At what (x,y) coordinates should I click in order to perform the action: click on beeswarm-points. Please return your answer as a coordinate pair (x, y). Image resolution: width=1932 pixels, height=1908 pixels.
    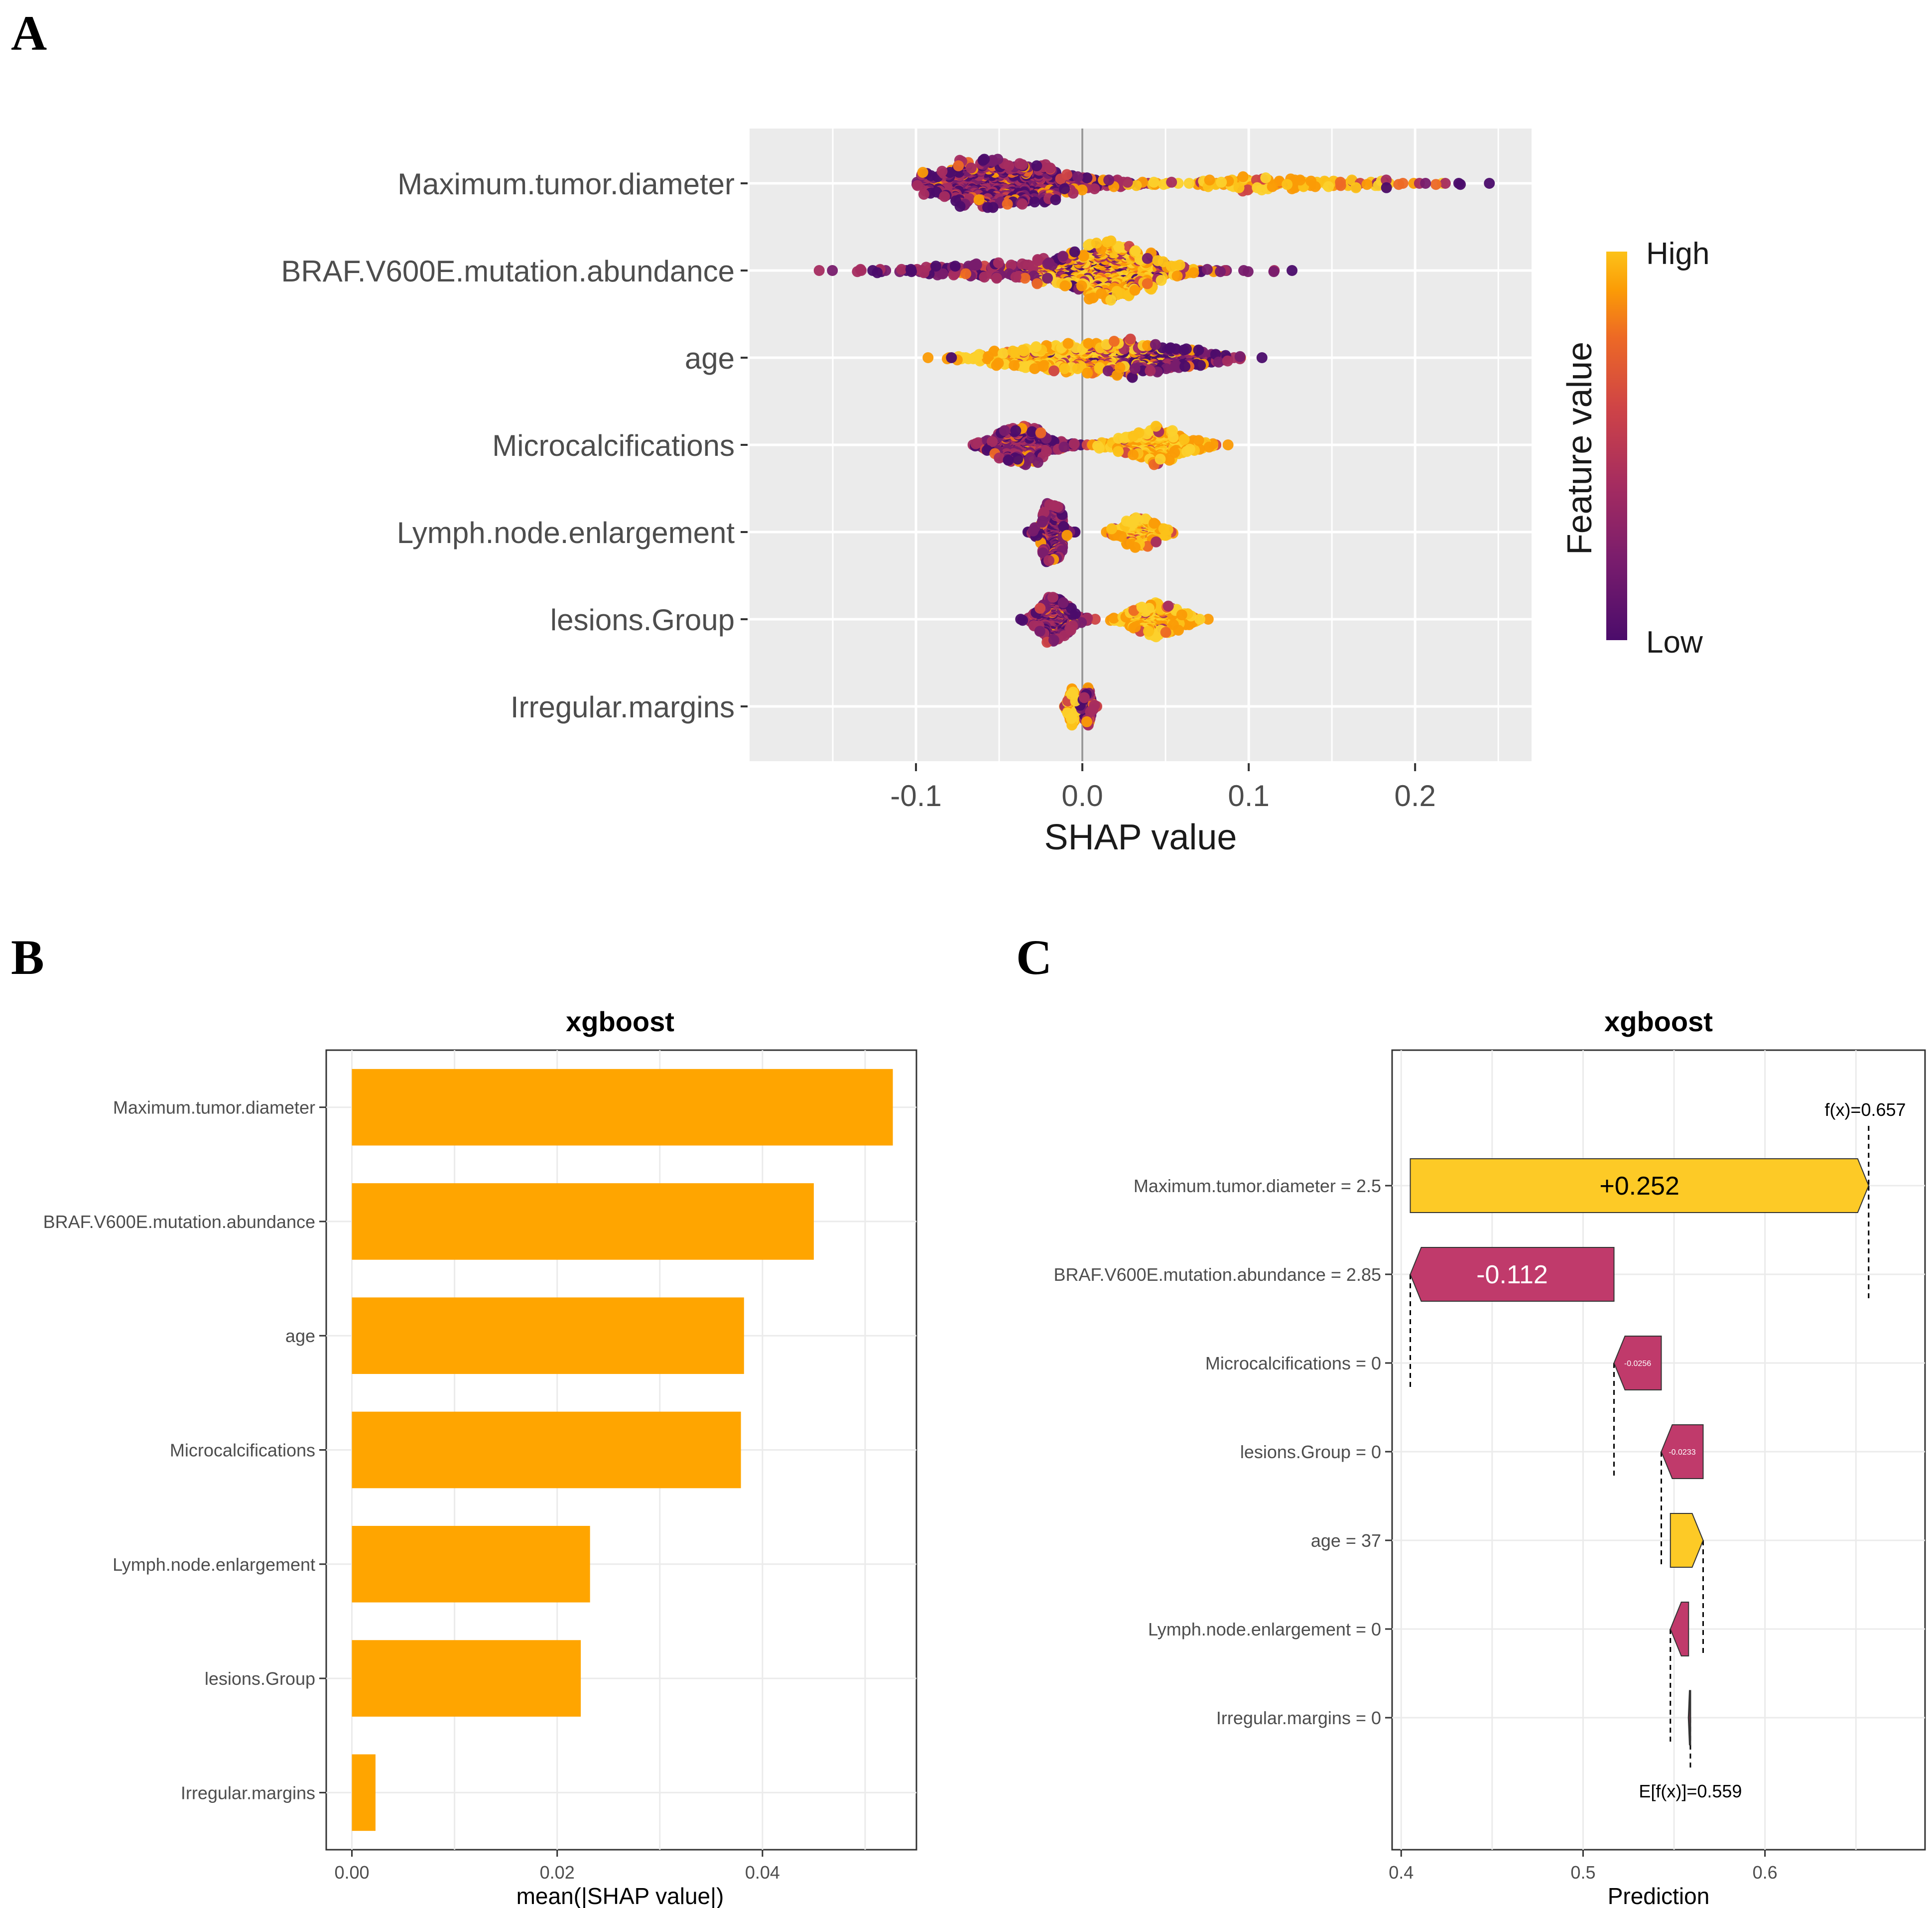
    Looking at the image, I should click on (1154, 442).